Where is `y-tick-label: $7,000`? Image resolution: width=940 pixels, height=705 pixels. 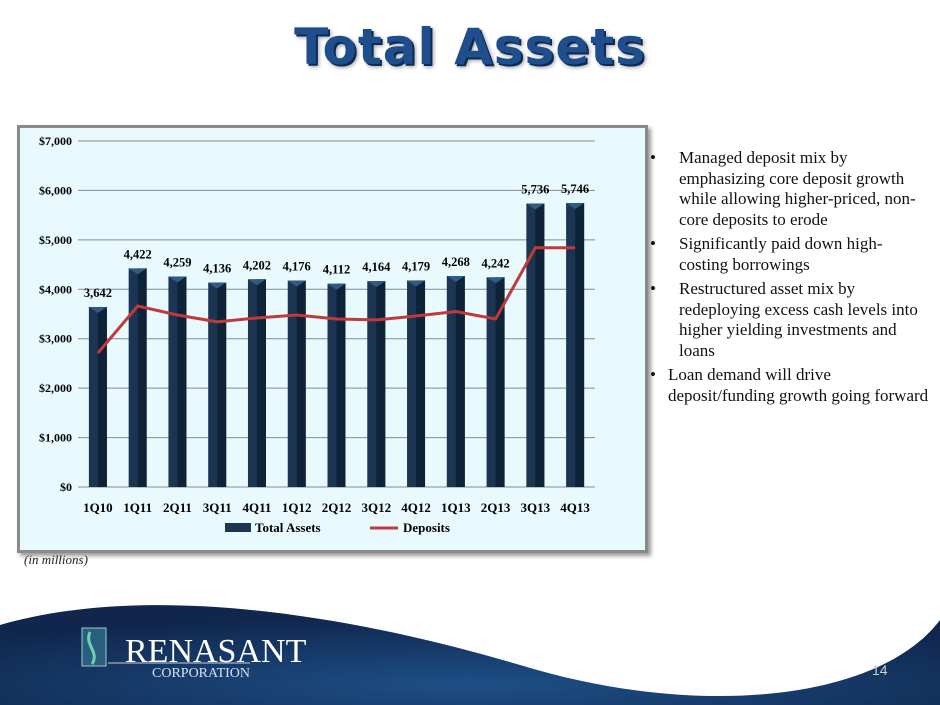
y-tick-label: $7,000 is located at coordinates (55, 141).